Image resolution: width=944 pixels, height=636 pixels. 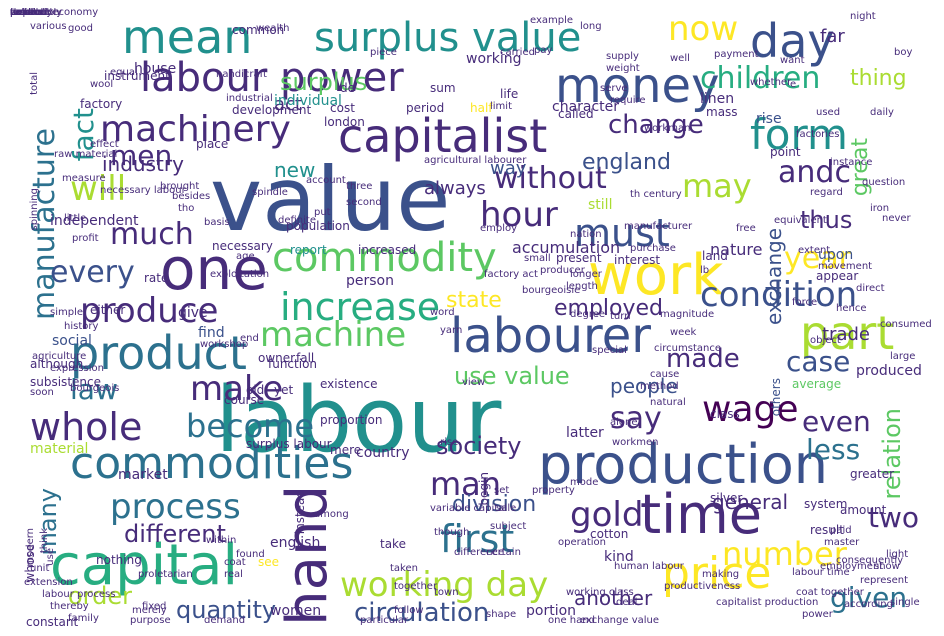 I want to click on cloud-word: town, so click(x=446, y=592).